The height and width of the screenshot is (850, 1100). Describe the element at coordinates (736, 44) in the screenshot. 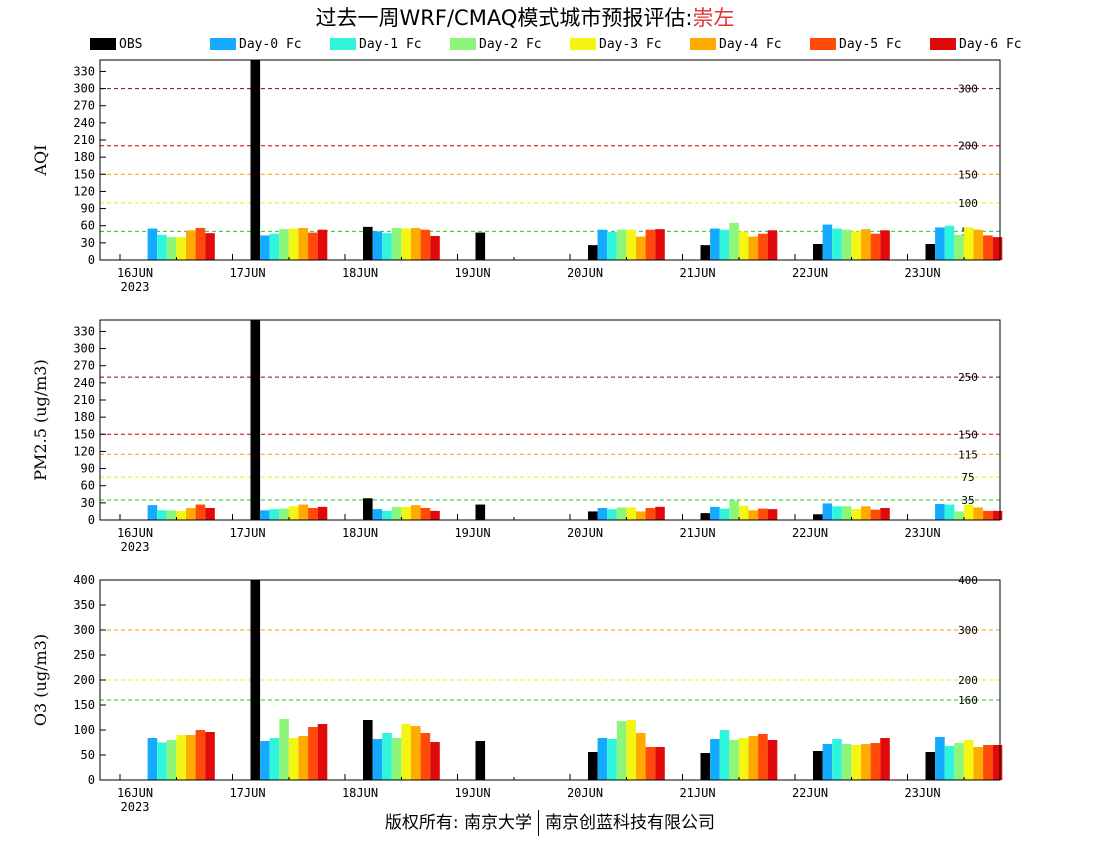

I see `legend-item-day-4-fc: Day-4 Fc` at that location.